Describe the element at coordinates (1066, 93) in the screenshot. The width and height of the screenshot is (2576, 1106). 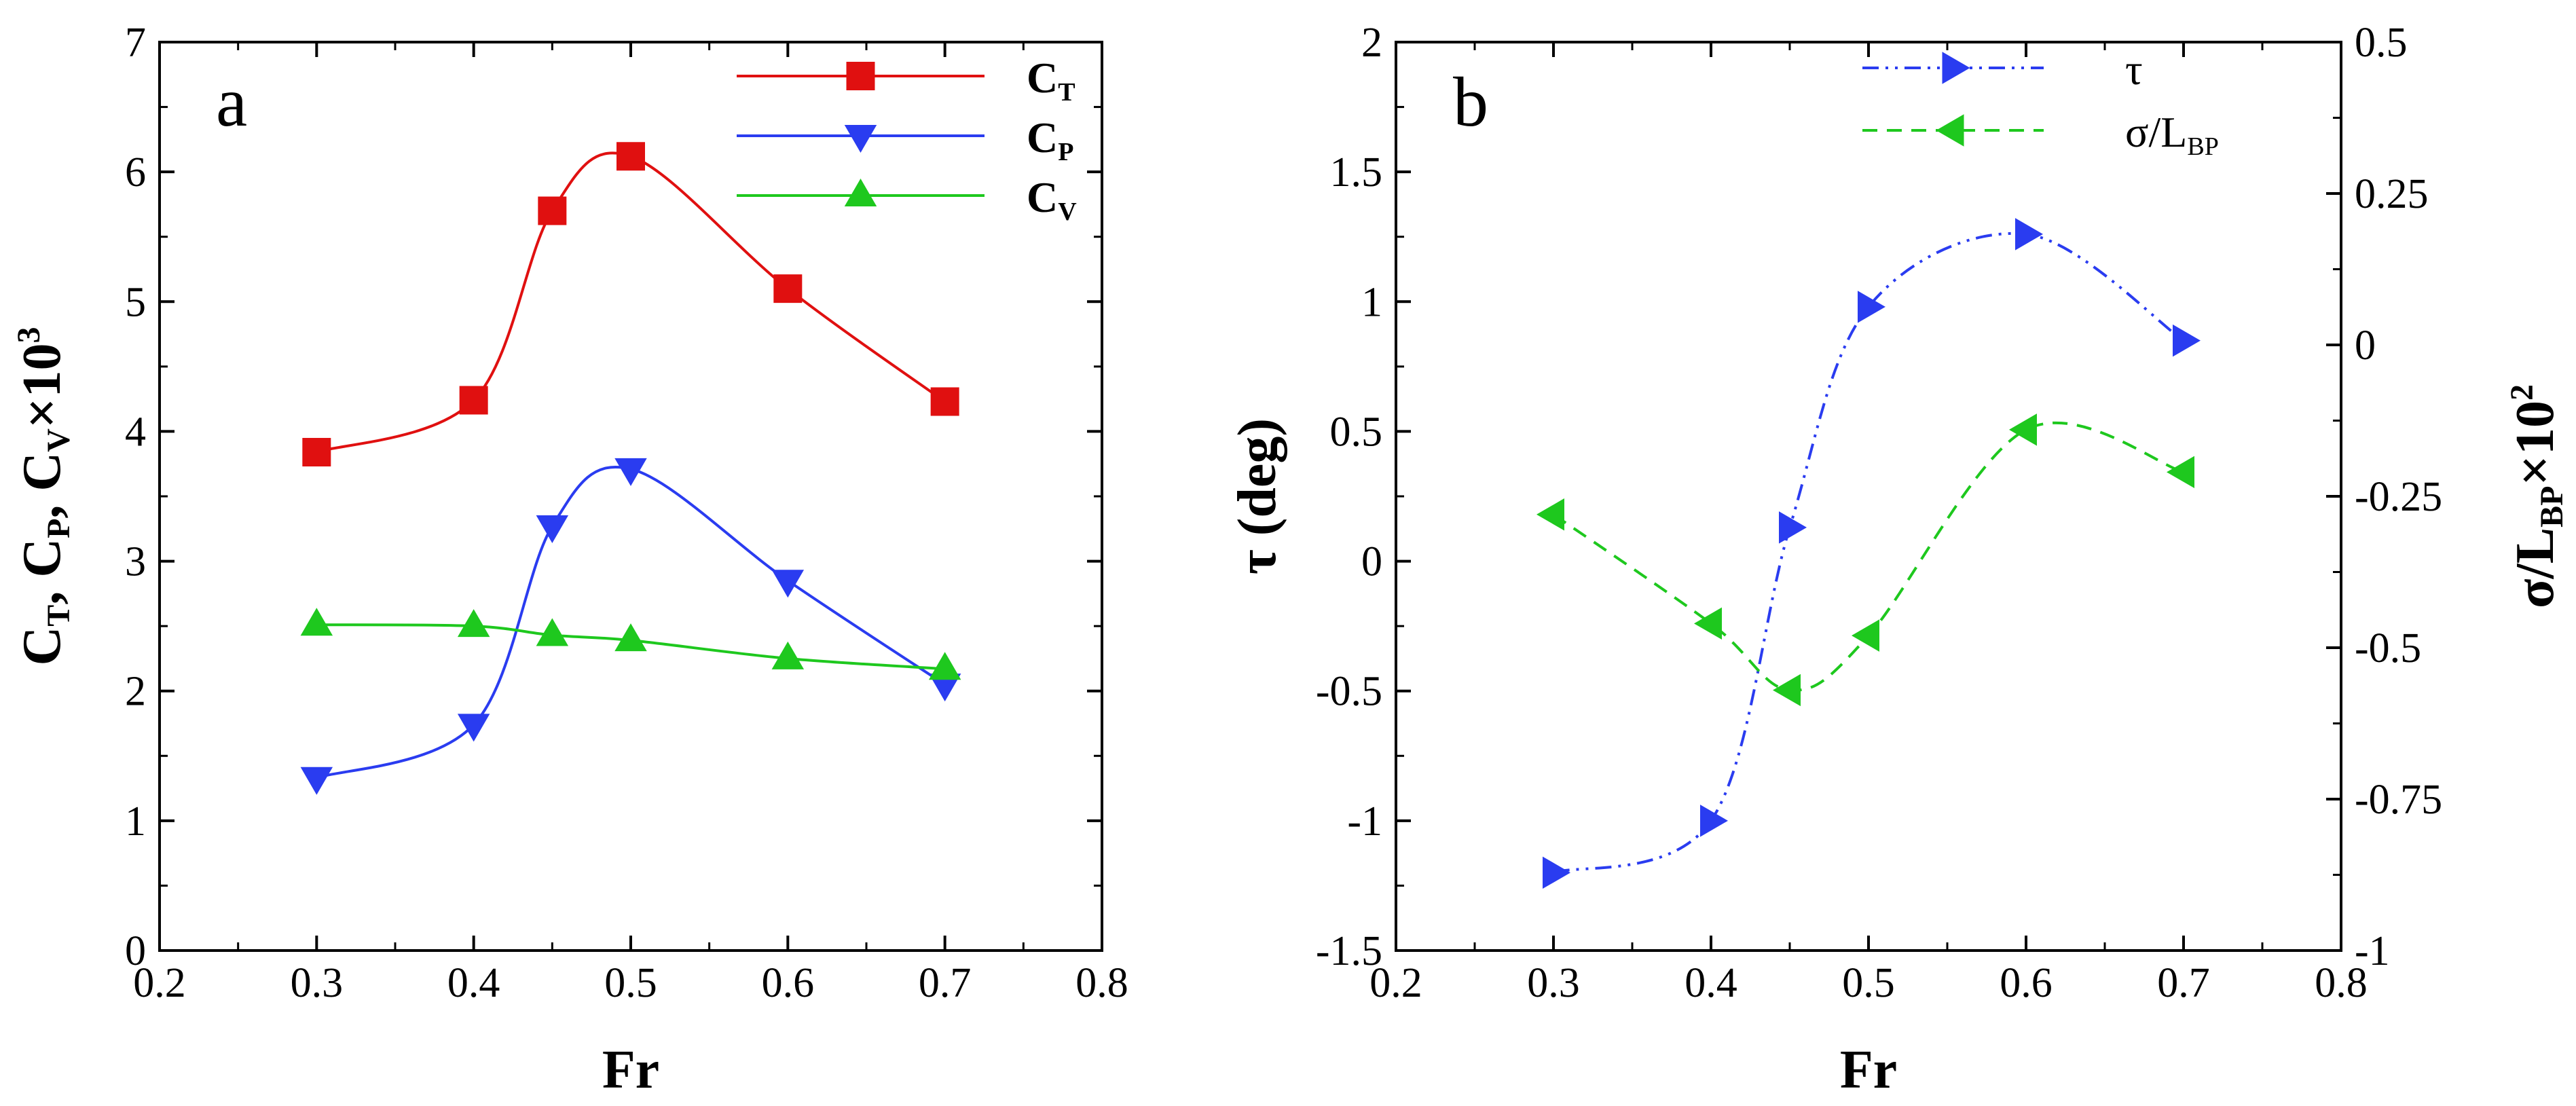
I see `legend-label-sub: T` at that location.